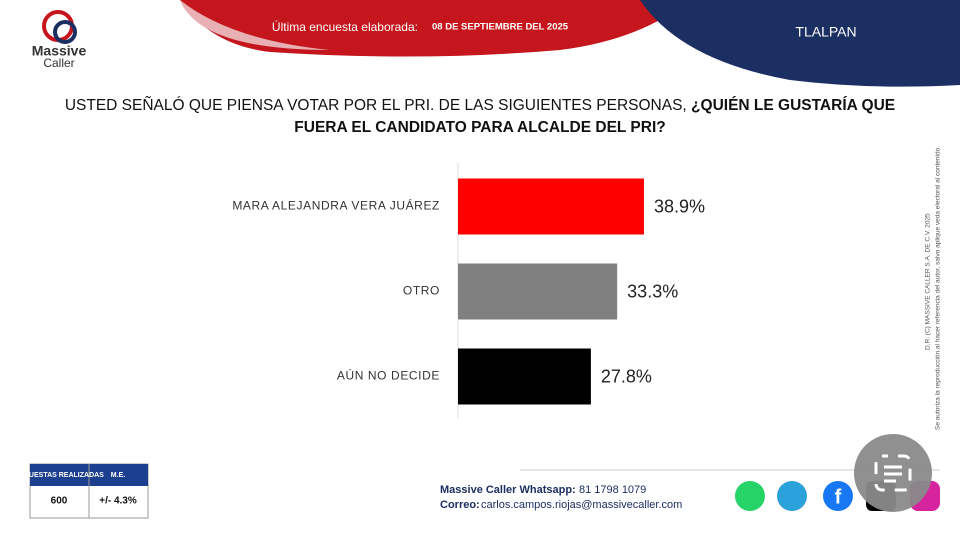 This screenshot has width=960, height=540. I want to click on facebook-icon, so click(838, 496).